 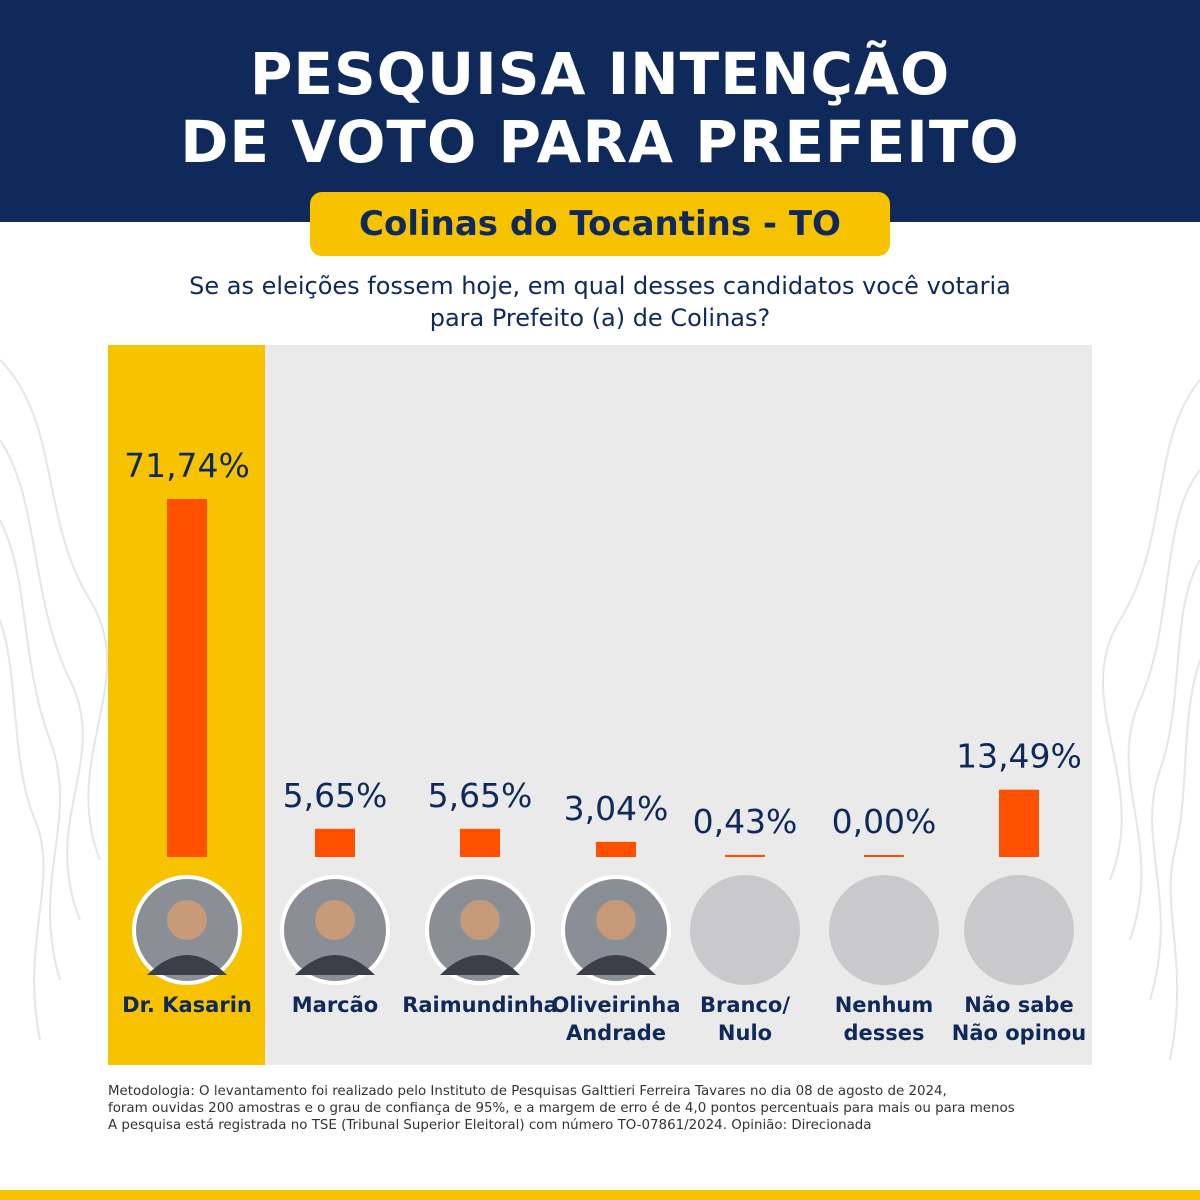 I want to click on location-label: Colinas do Tocantins - TO, so click(x=600, y=224).